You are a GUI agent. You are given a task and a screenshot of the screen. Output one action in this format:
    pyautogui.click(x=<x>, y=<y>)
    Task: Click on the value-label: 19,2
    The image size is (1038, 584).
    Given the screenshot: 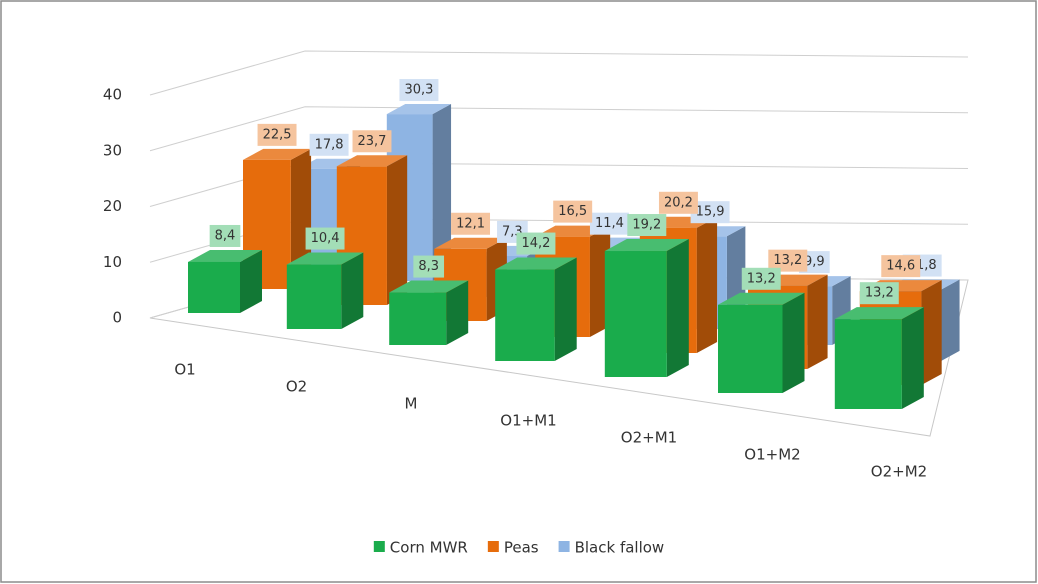 What is the action you would take?
    pyautogui.click(x=646, y=225)
    